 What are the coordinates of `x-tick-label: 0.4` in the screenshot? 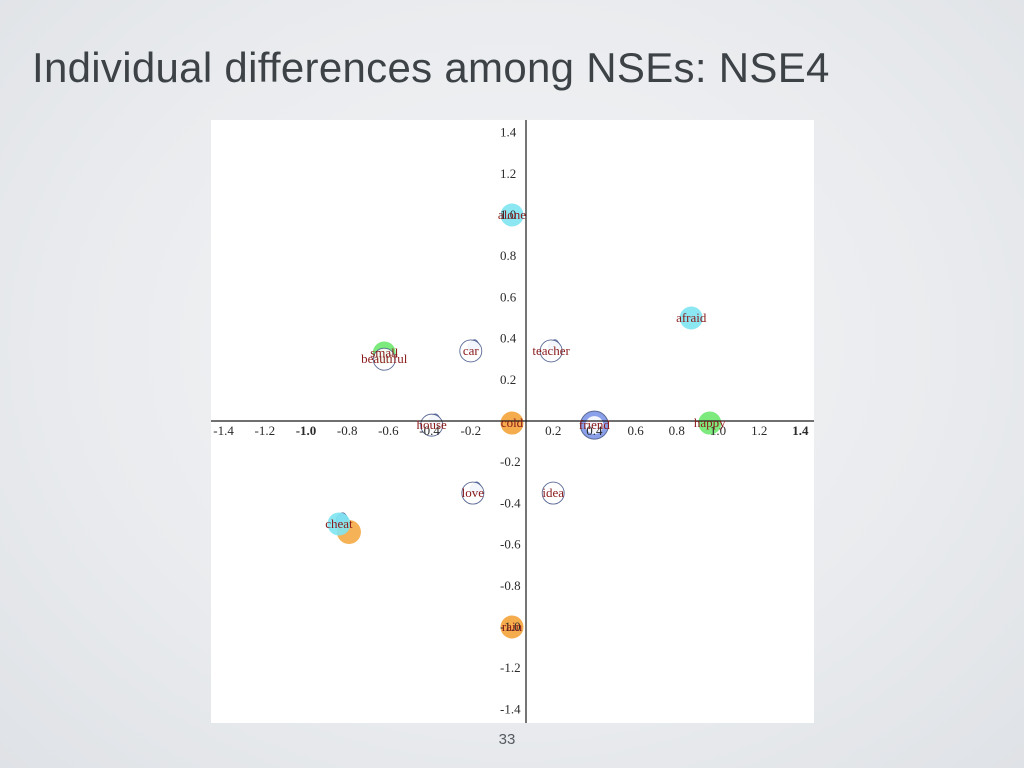 It's located at (594, 430).